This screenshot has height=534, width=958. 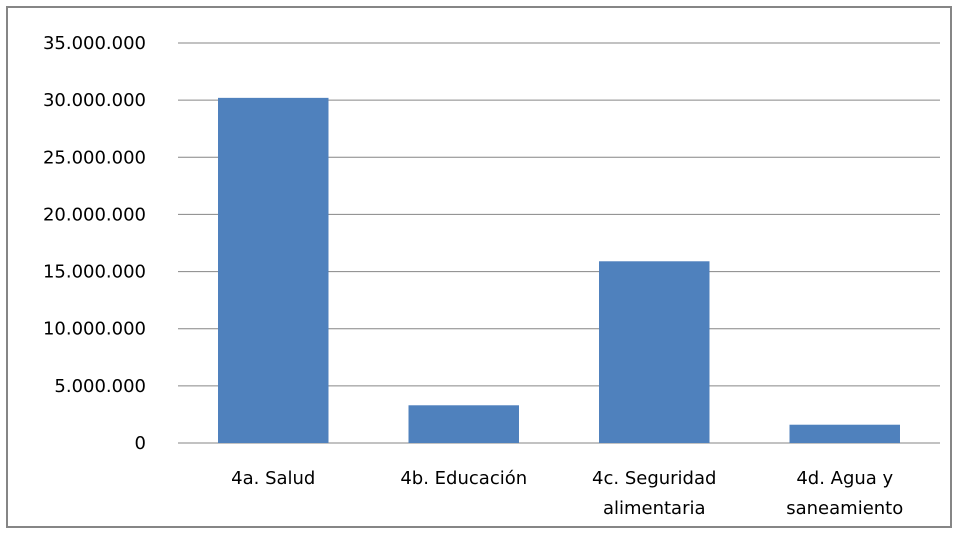 I want to click on y-tick-label: 20.000.000, so click(x=94, y=214).